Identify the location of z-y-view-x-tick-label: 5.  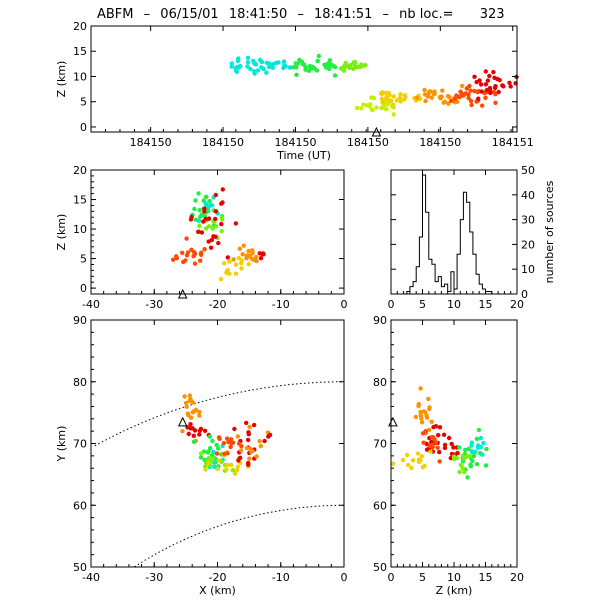
(422, 577).